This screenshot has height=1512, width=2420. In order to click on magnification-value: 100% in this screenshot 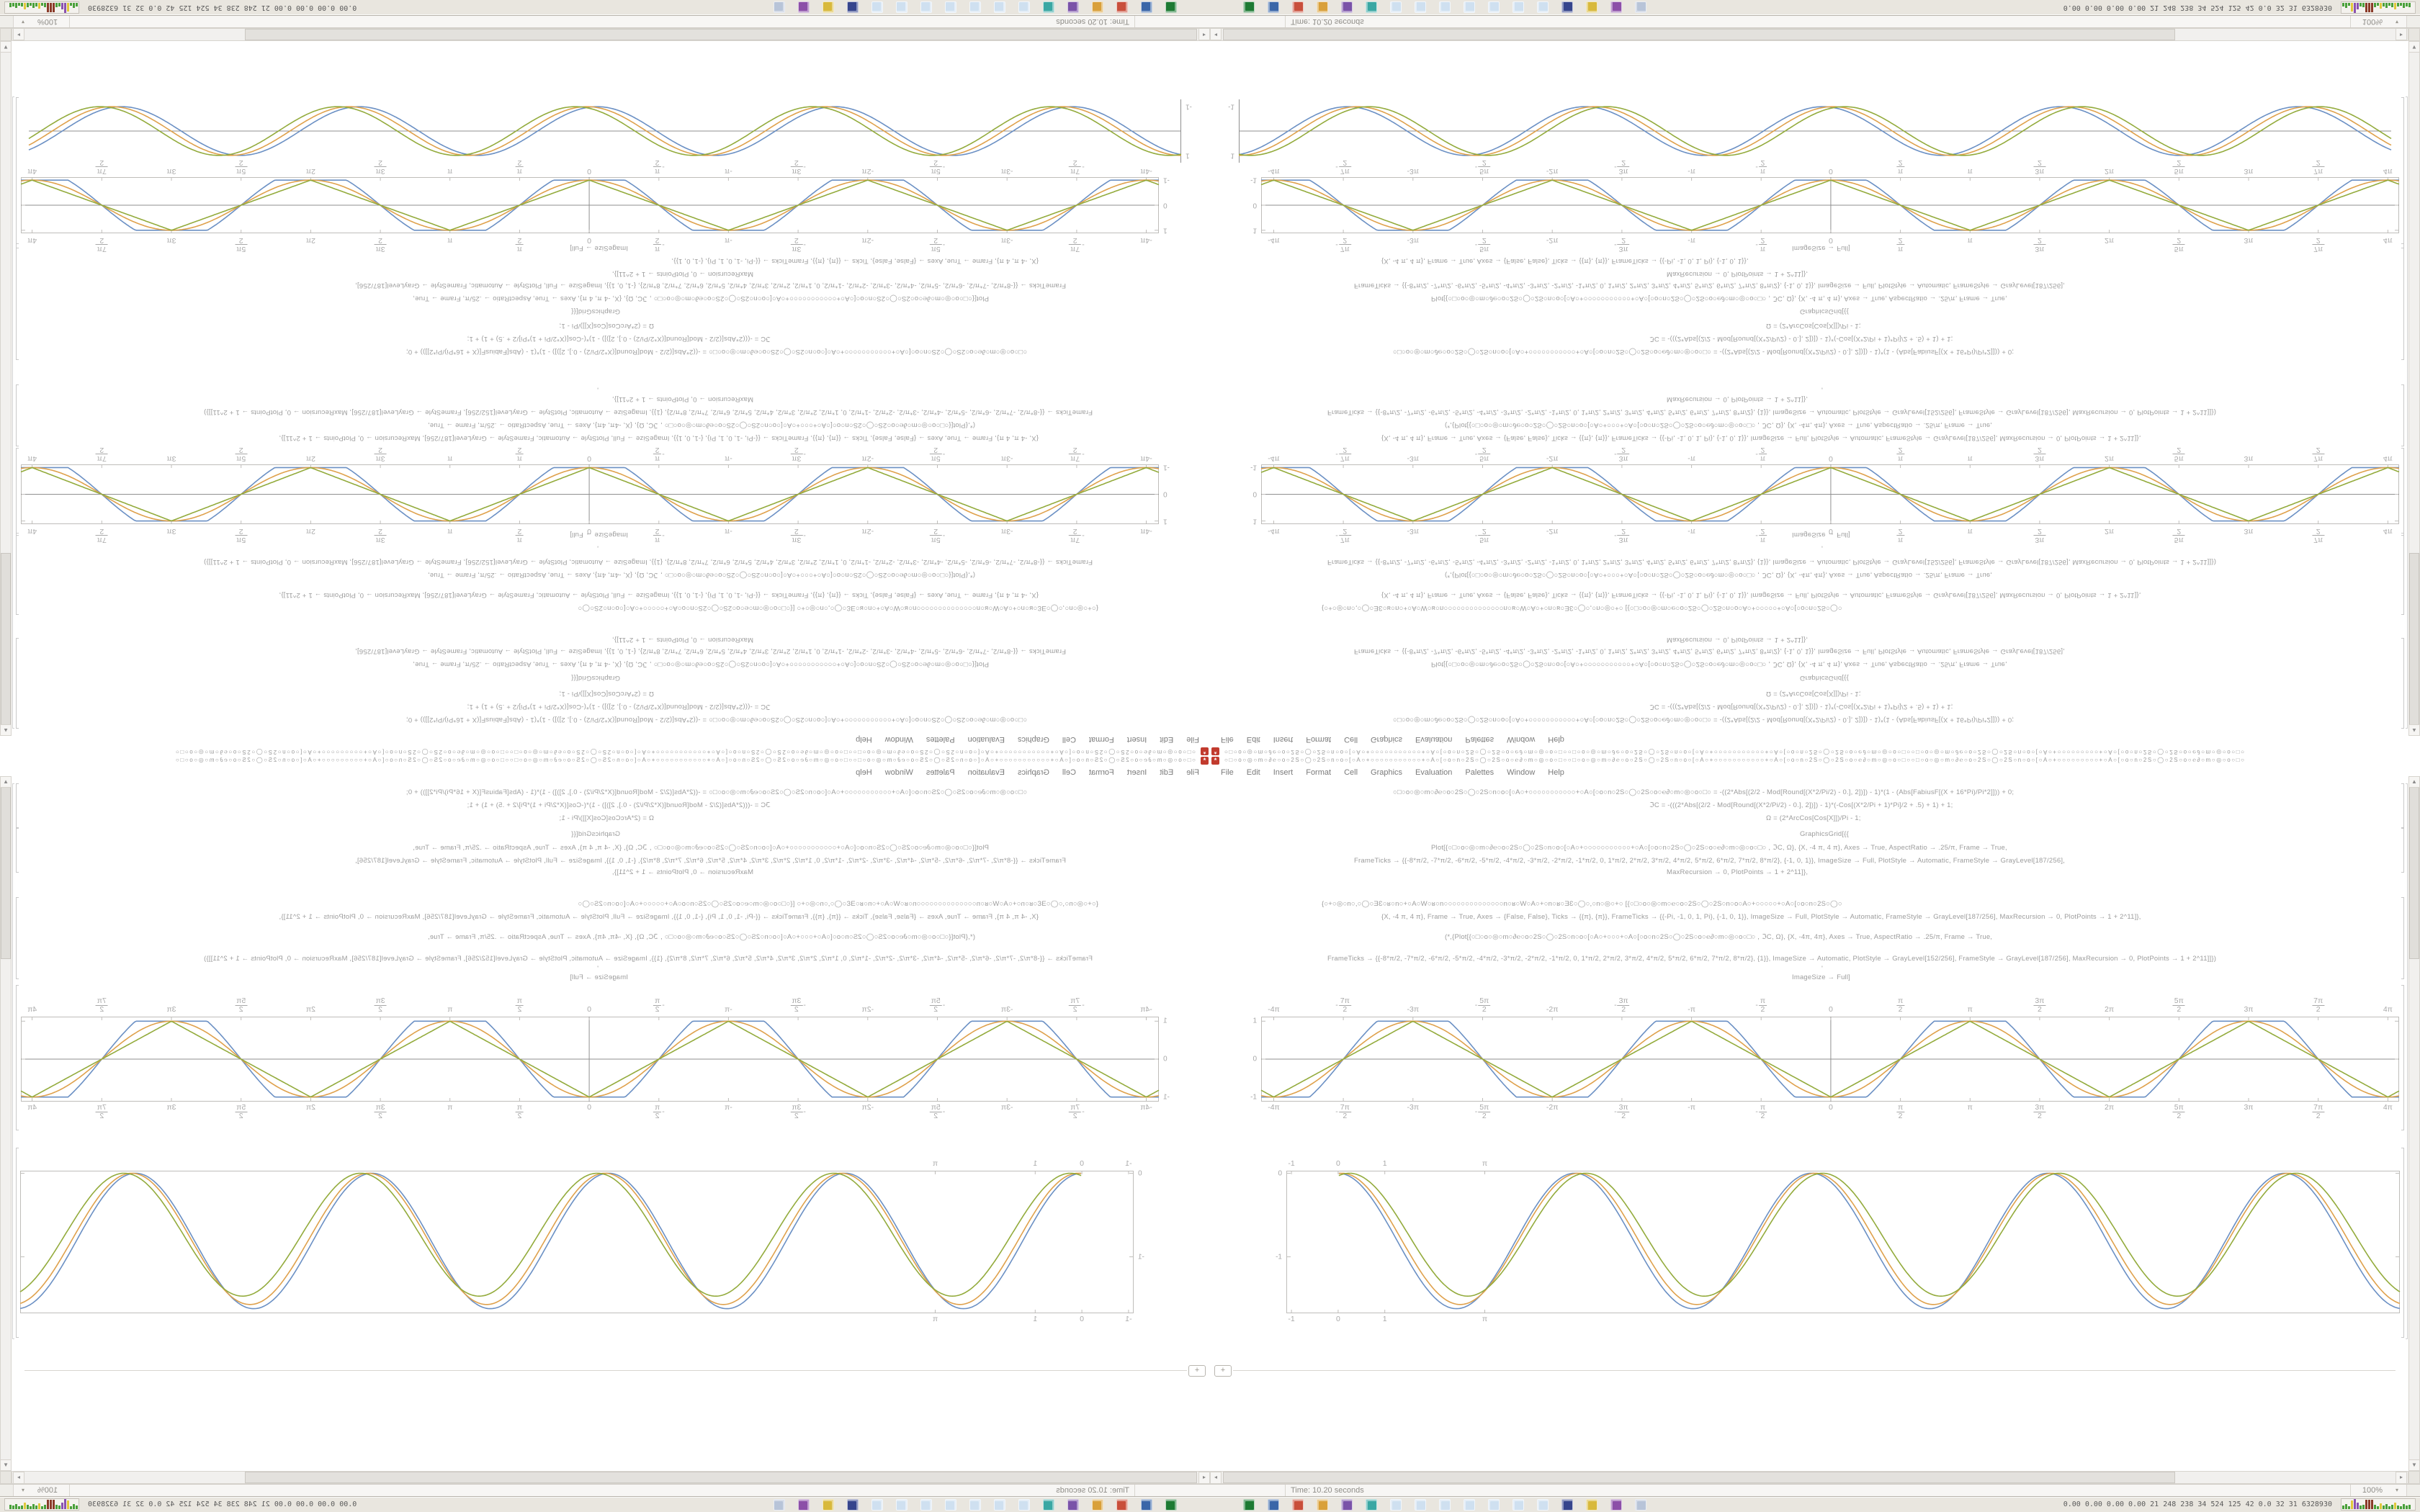, I will do `click(47, 1490)`.